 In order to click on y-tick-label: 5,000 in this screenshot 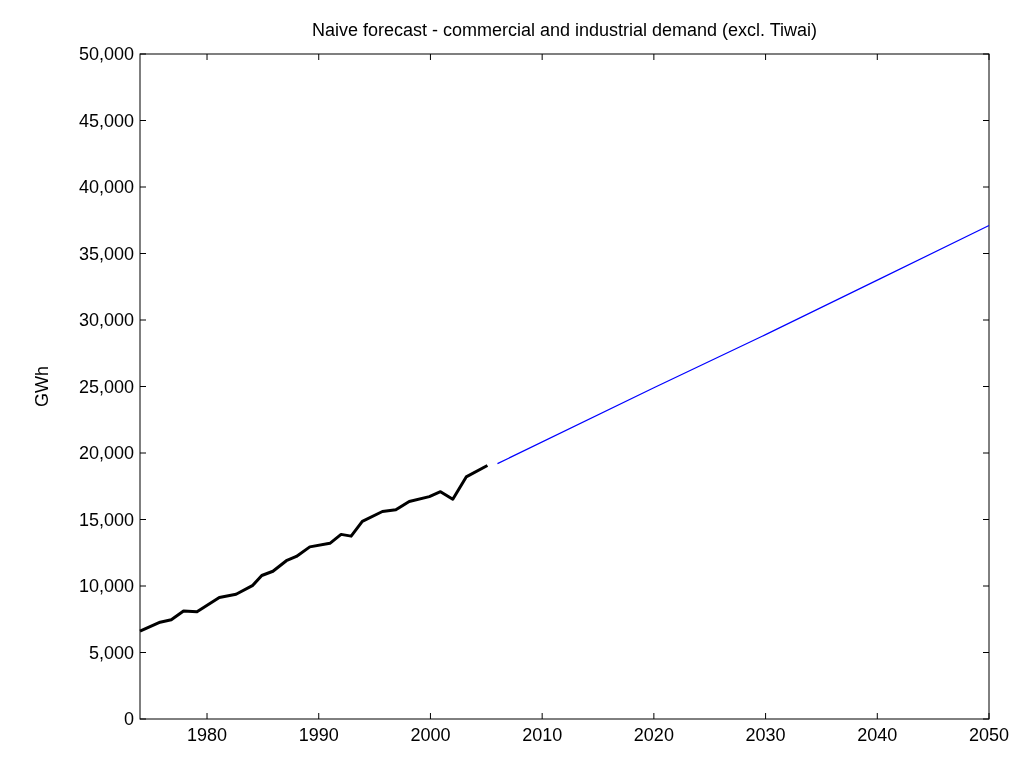, I will do `click(111, 652)`.